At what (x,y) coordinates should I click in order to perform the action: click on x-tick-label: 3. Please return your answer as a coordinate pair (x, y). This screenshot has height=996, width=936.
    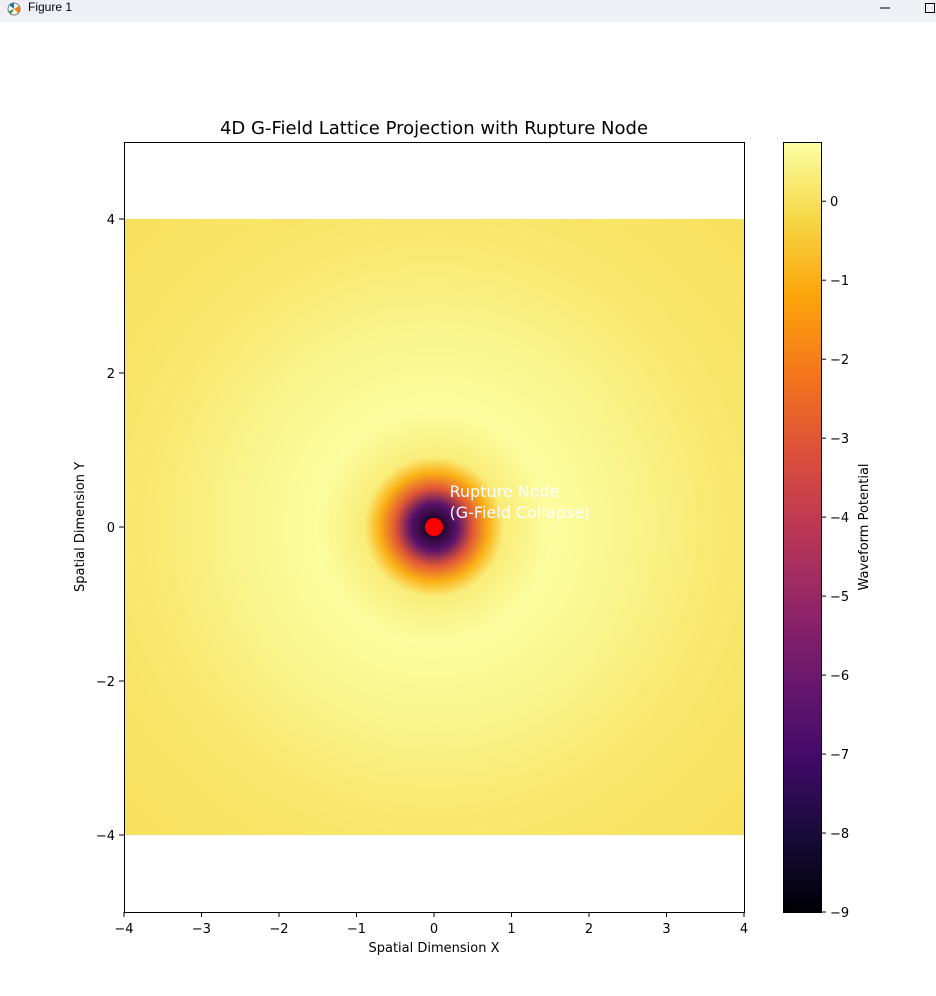
    Looking at the image, I should click on (666, 929).